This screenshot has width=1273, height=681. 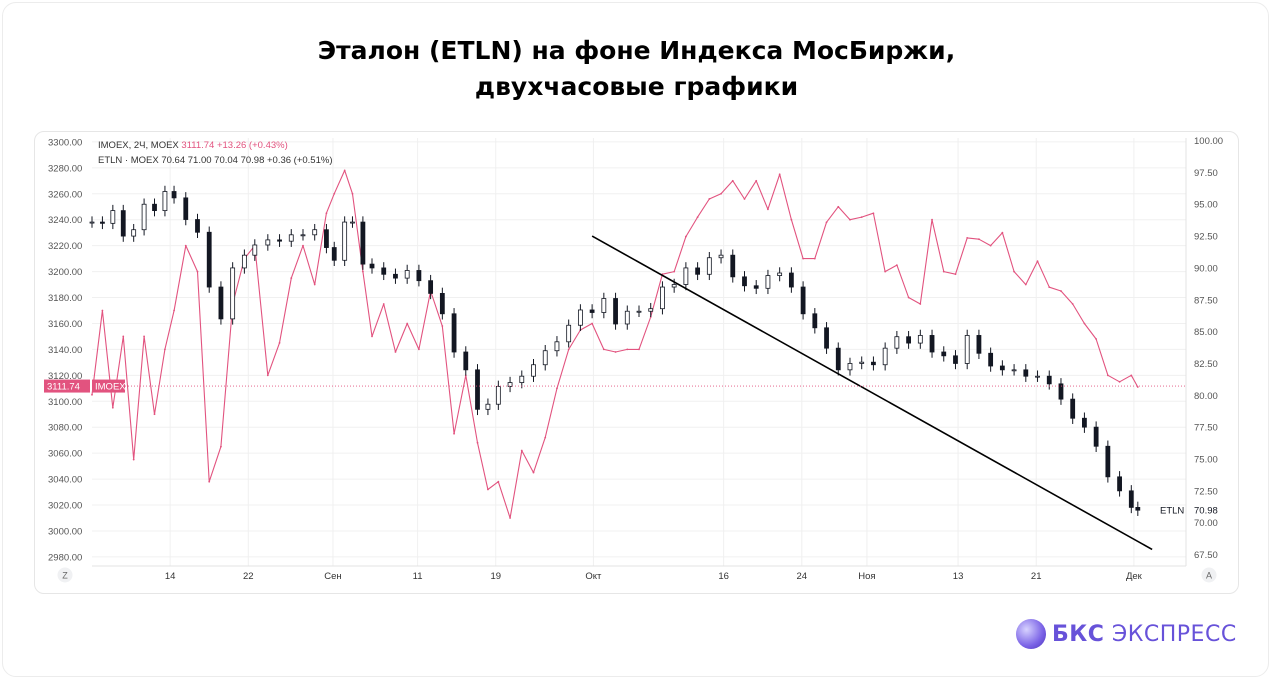 I want to click on right-tick-label: 92.50, so click(x=1206, y=237).